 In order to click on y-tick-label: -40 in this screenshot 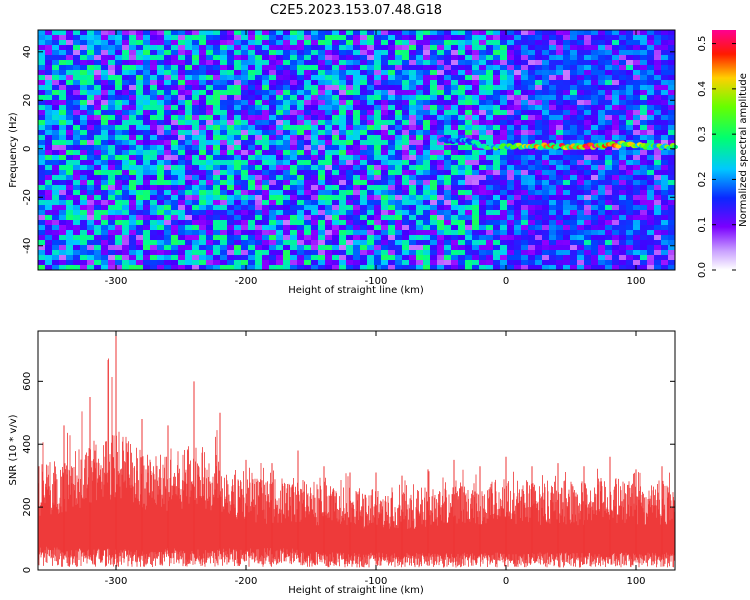, I will do `click(27, 246)`.